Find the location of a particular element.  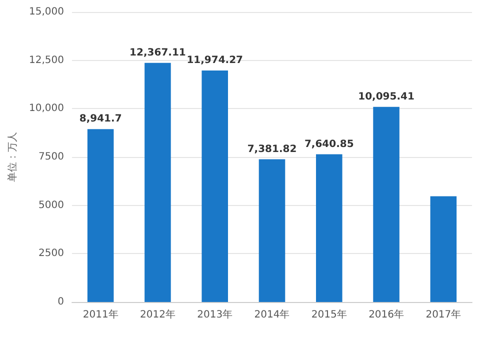

y-tick-label: 2500 is located at coordinates (51, 254).